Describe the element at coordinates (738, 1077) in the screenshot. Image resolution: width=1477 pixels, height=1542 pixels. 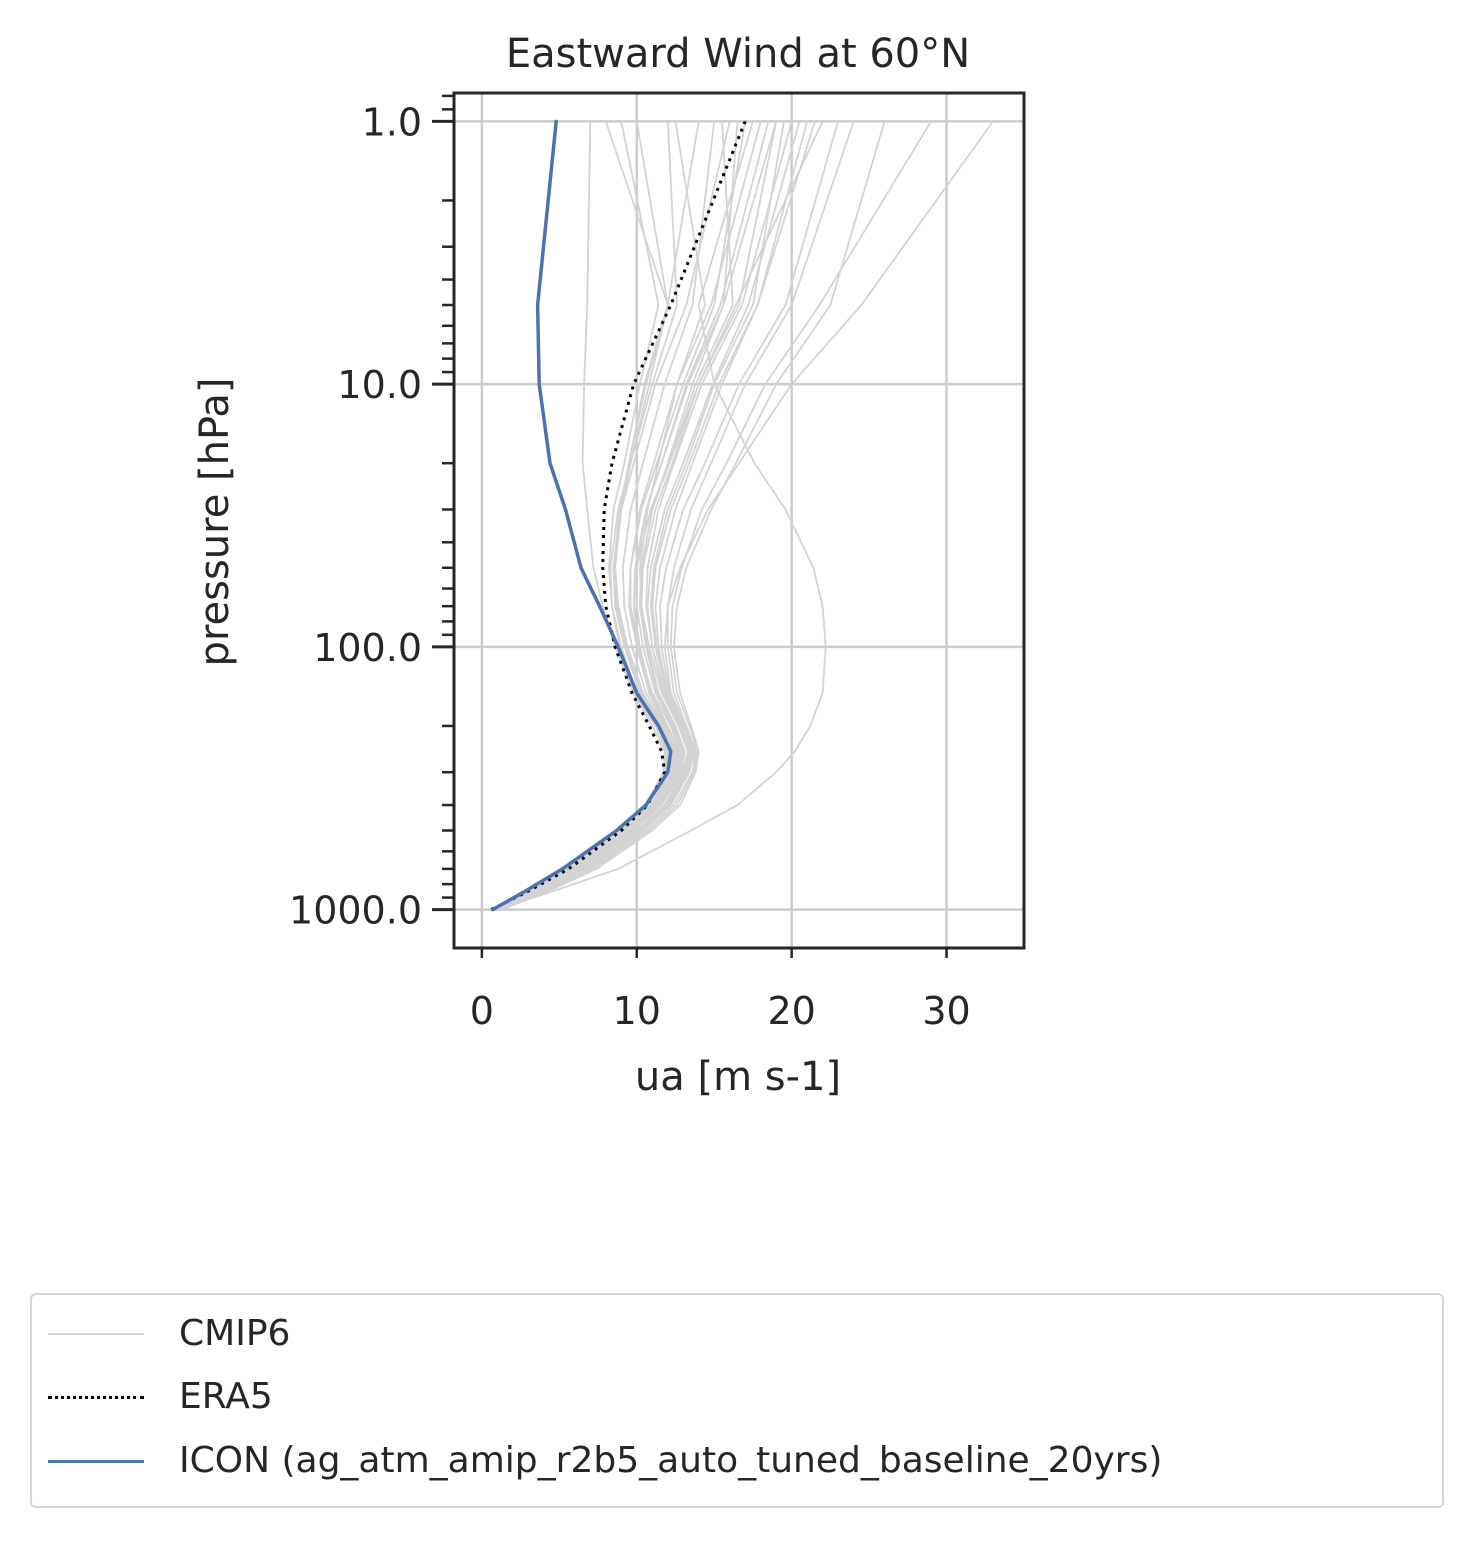
I see `x-axis-label: ua [m s-1]` at that location.